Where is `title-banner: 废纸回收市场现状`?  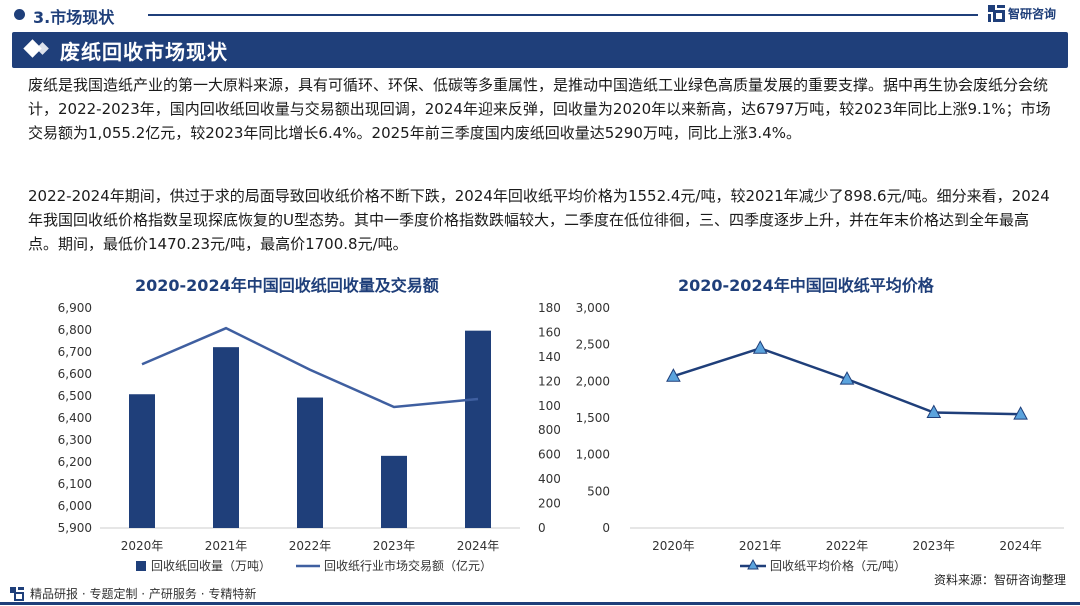
title-banner: 废纸回收市场现状 is located at coordinates (540, 50).